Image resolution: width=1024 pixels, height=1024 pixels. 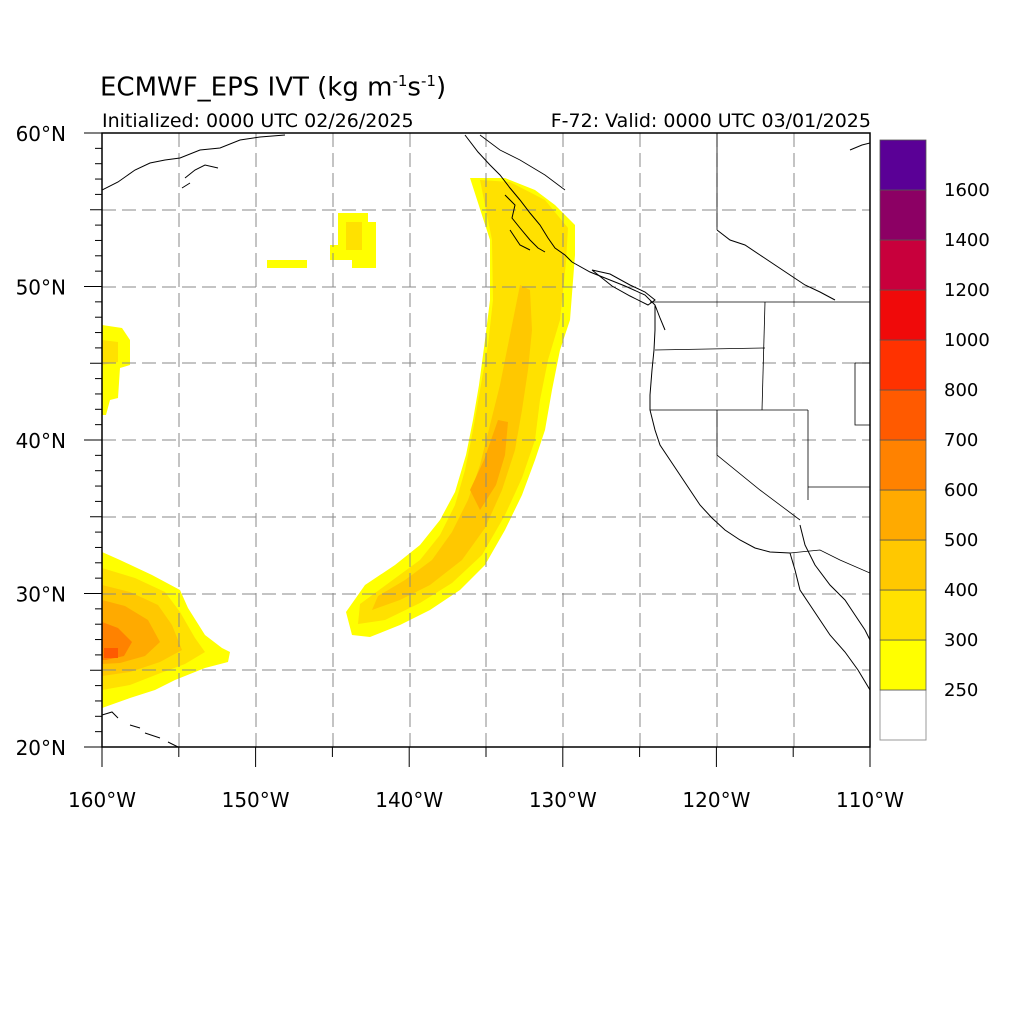 What do you see at coordinates (41, 288) in the screenshot?
I see `lat-label: 50°N` at bounding box center [41, 288].